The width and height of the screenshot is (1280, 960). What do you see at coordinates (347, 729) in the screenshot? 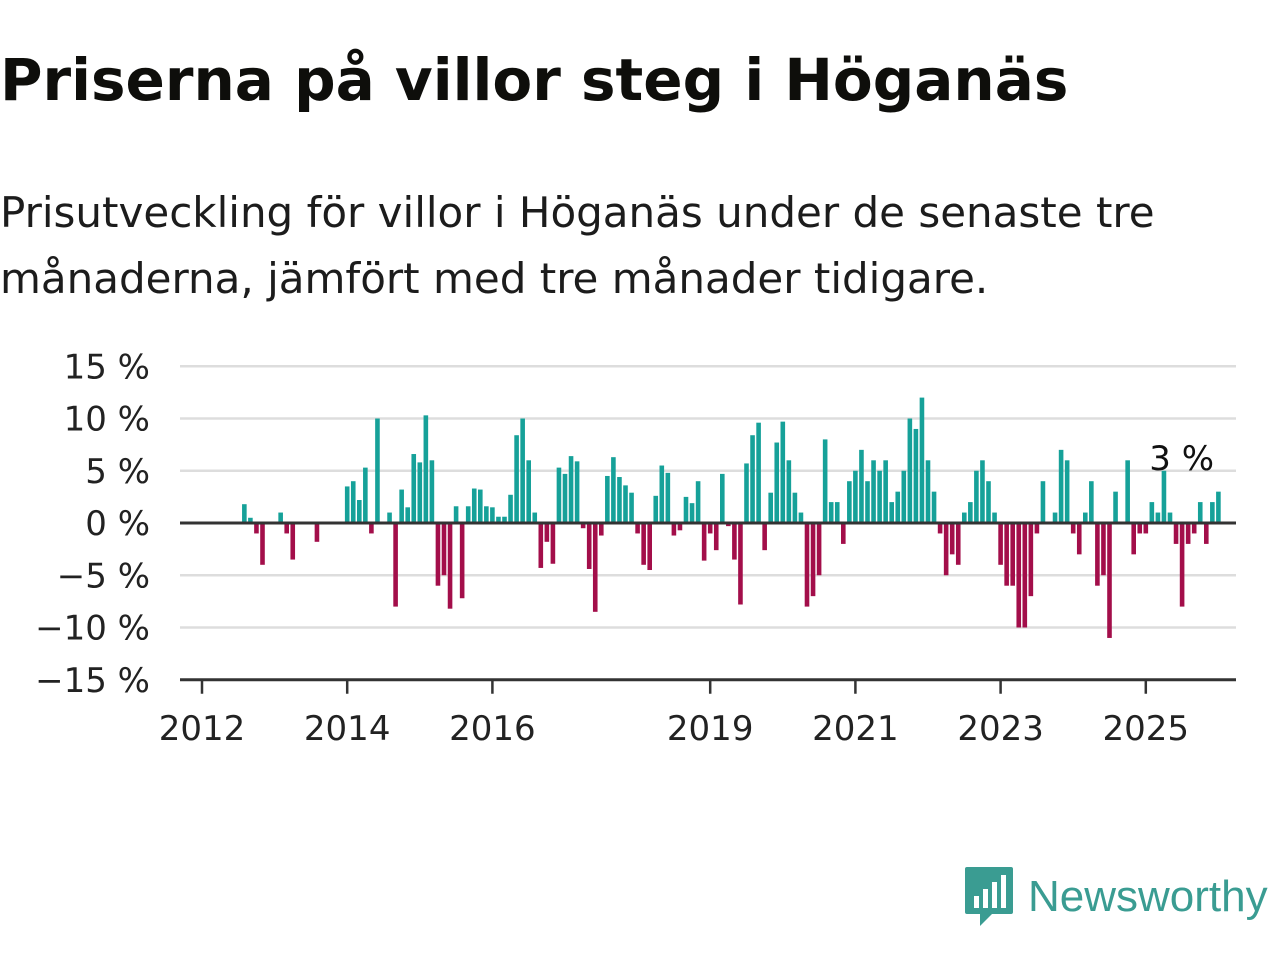
I see `x-tick-label: 2014` at bounding box center [347, 729].